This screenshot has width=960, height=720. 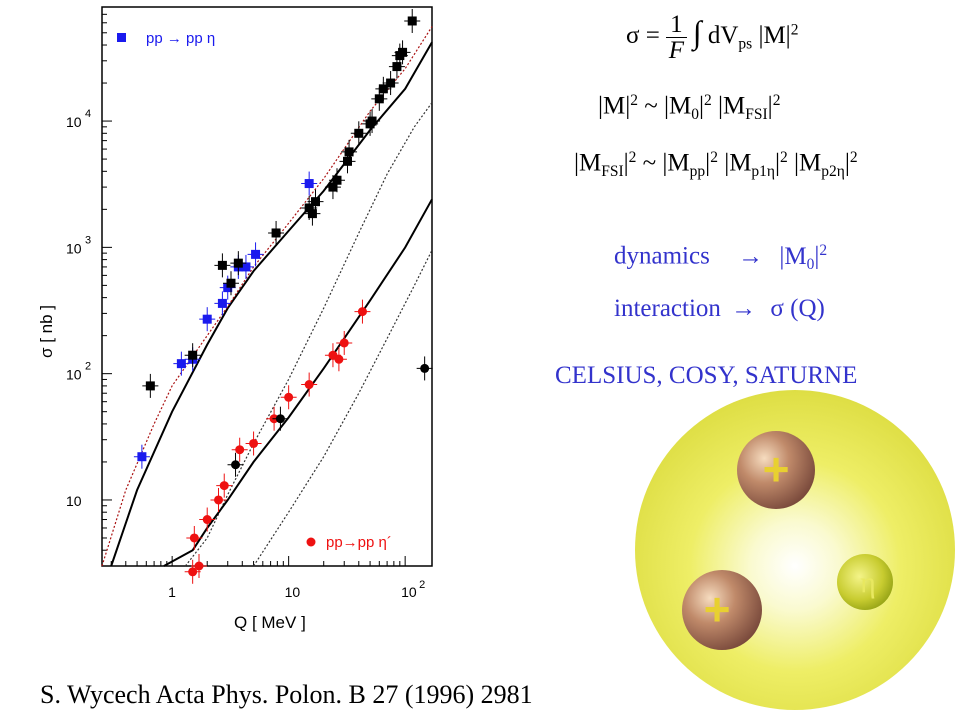 I want to click on integral-sign: ∫, so click(x=697, y=32).